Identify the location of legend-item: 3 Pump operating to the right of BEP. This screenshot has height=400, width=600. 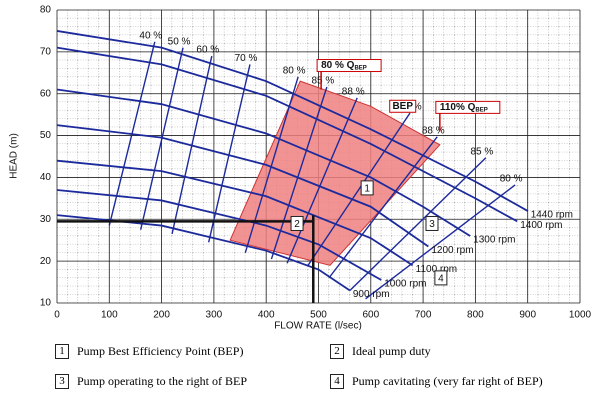
(151, 381).